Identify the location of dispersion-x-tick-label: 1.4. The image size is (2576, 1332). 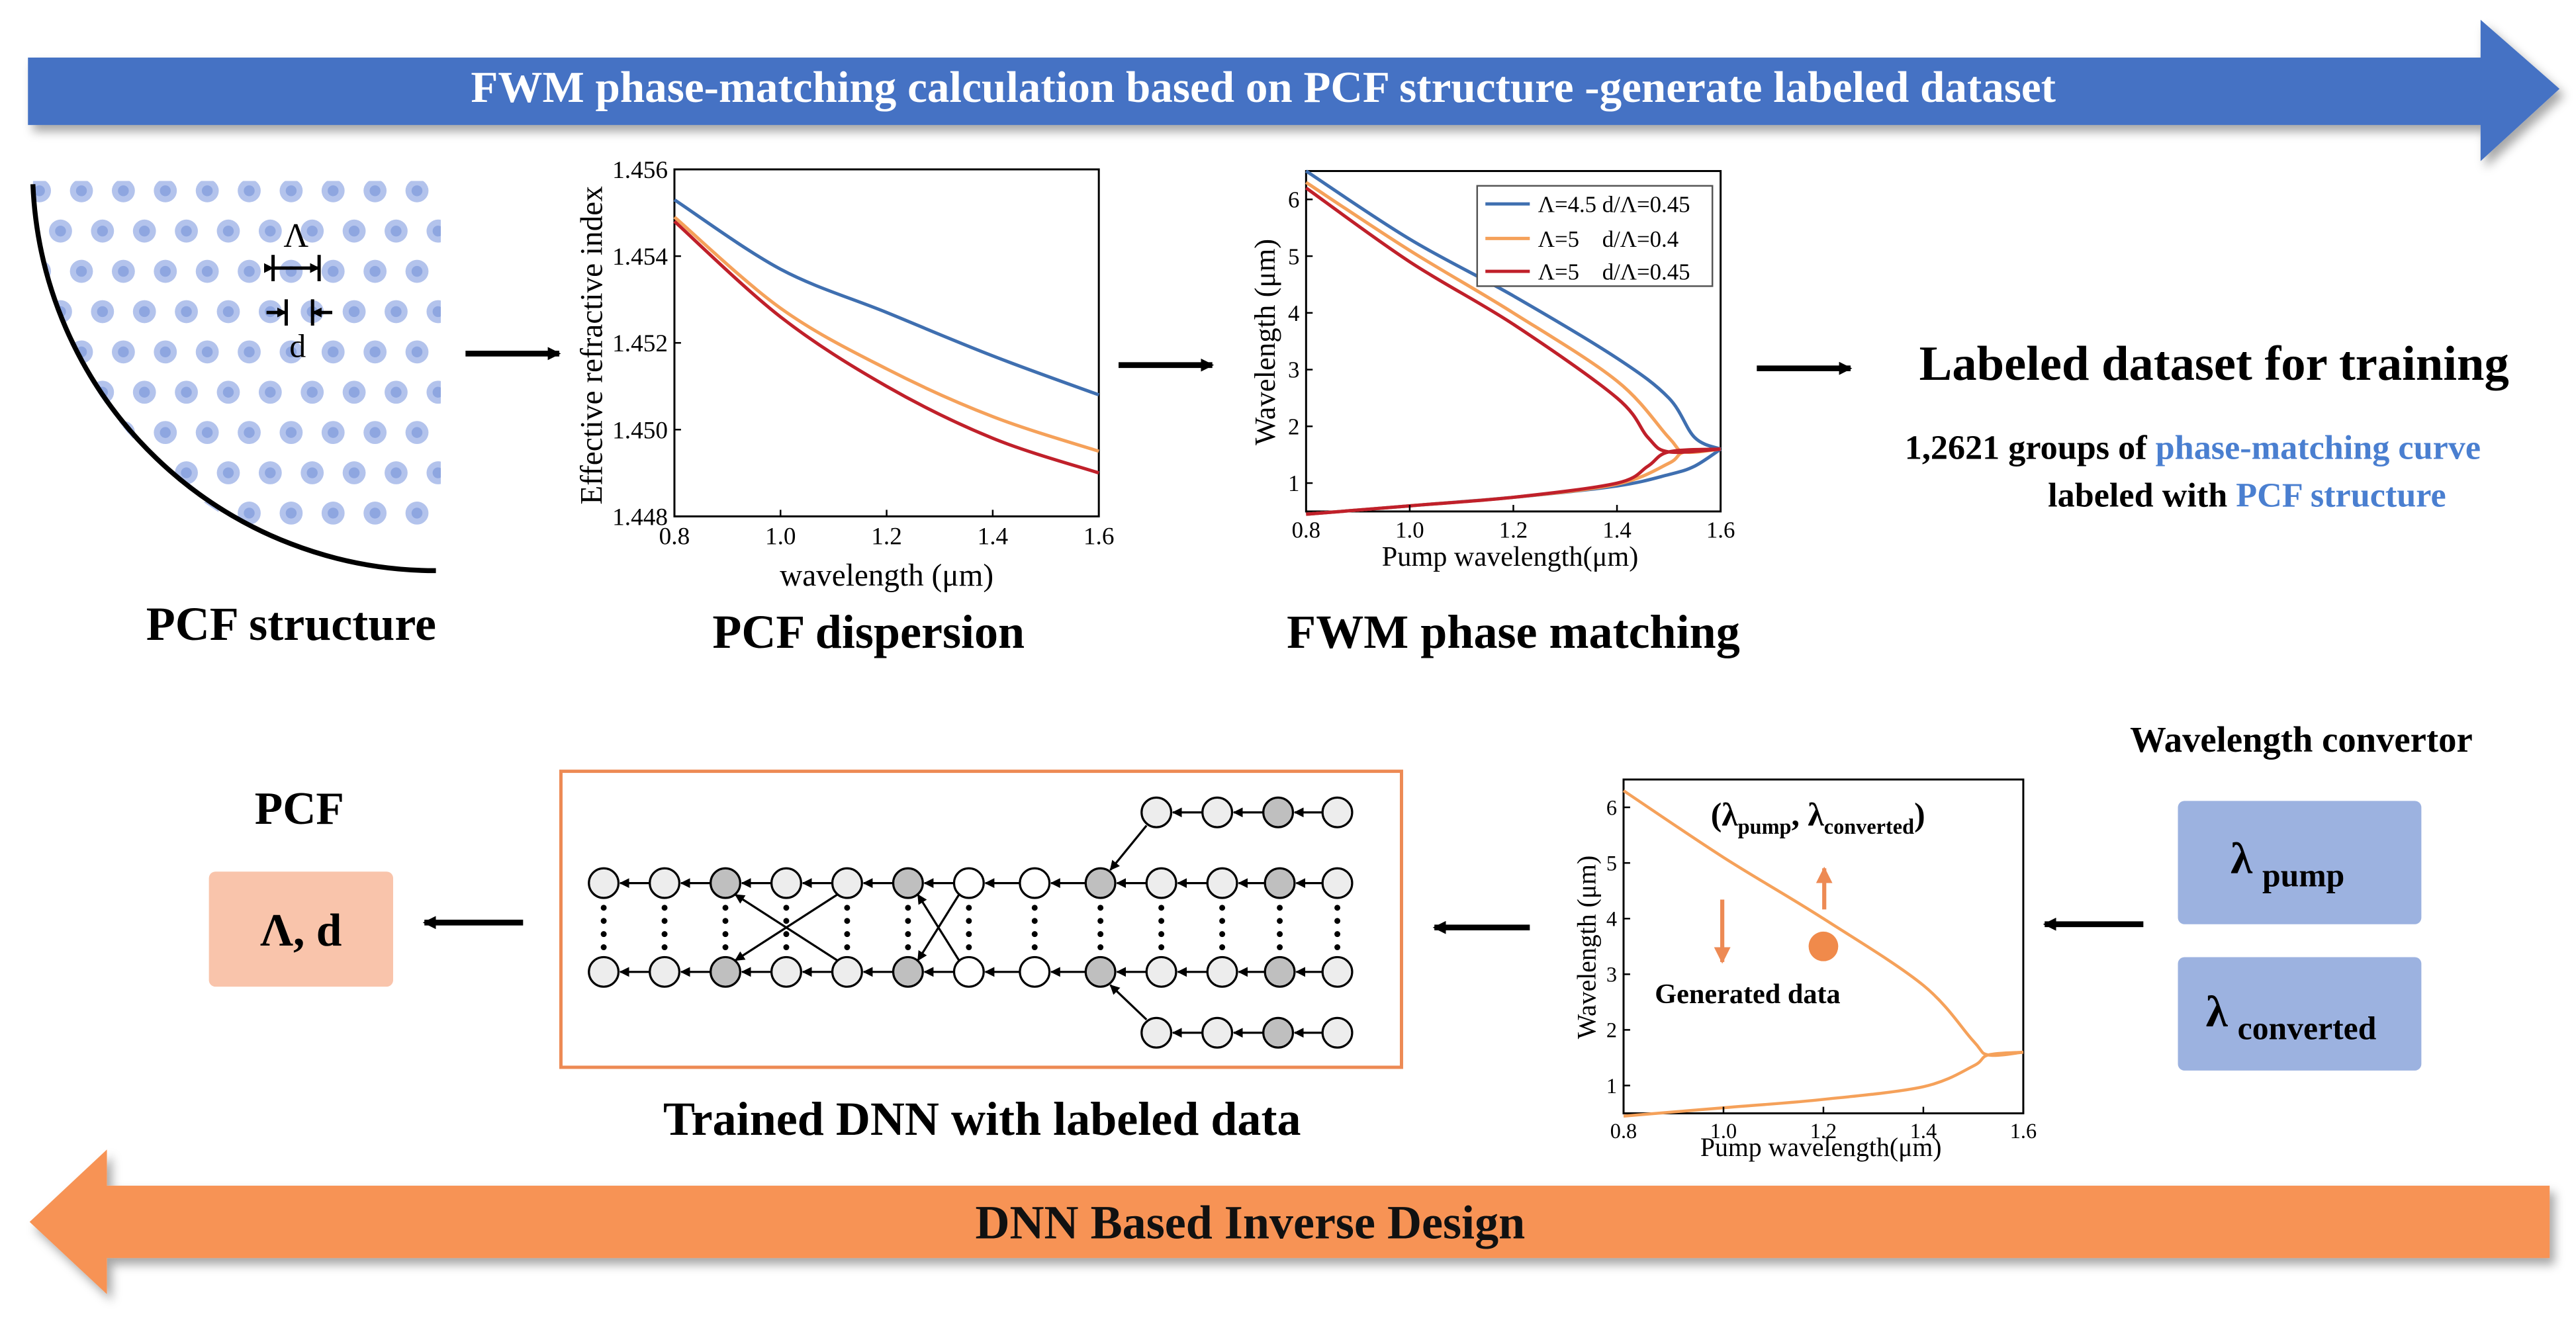
(993, 537).